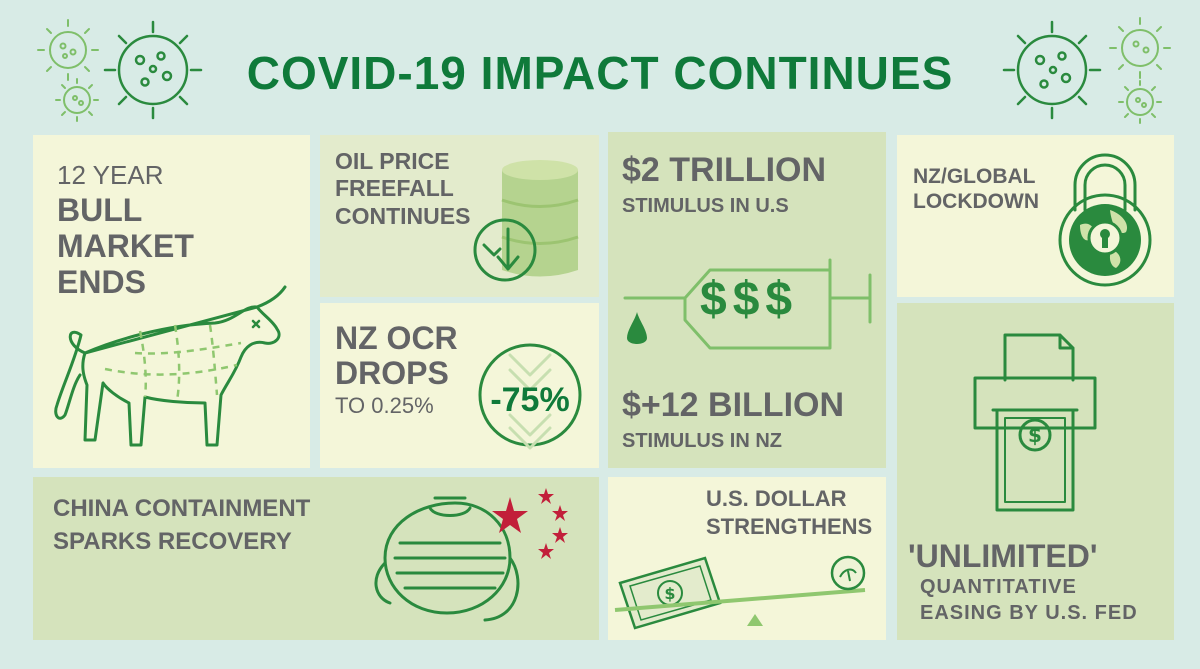 Image resolution: width=1200 pixels, height=669 pixels. I want to click on stimulus-nz-label: STIMULUS IN NZ, so click(702, 441).